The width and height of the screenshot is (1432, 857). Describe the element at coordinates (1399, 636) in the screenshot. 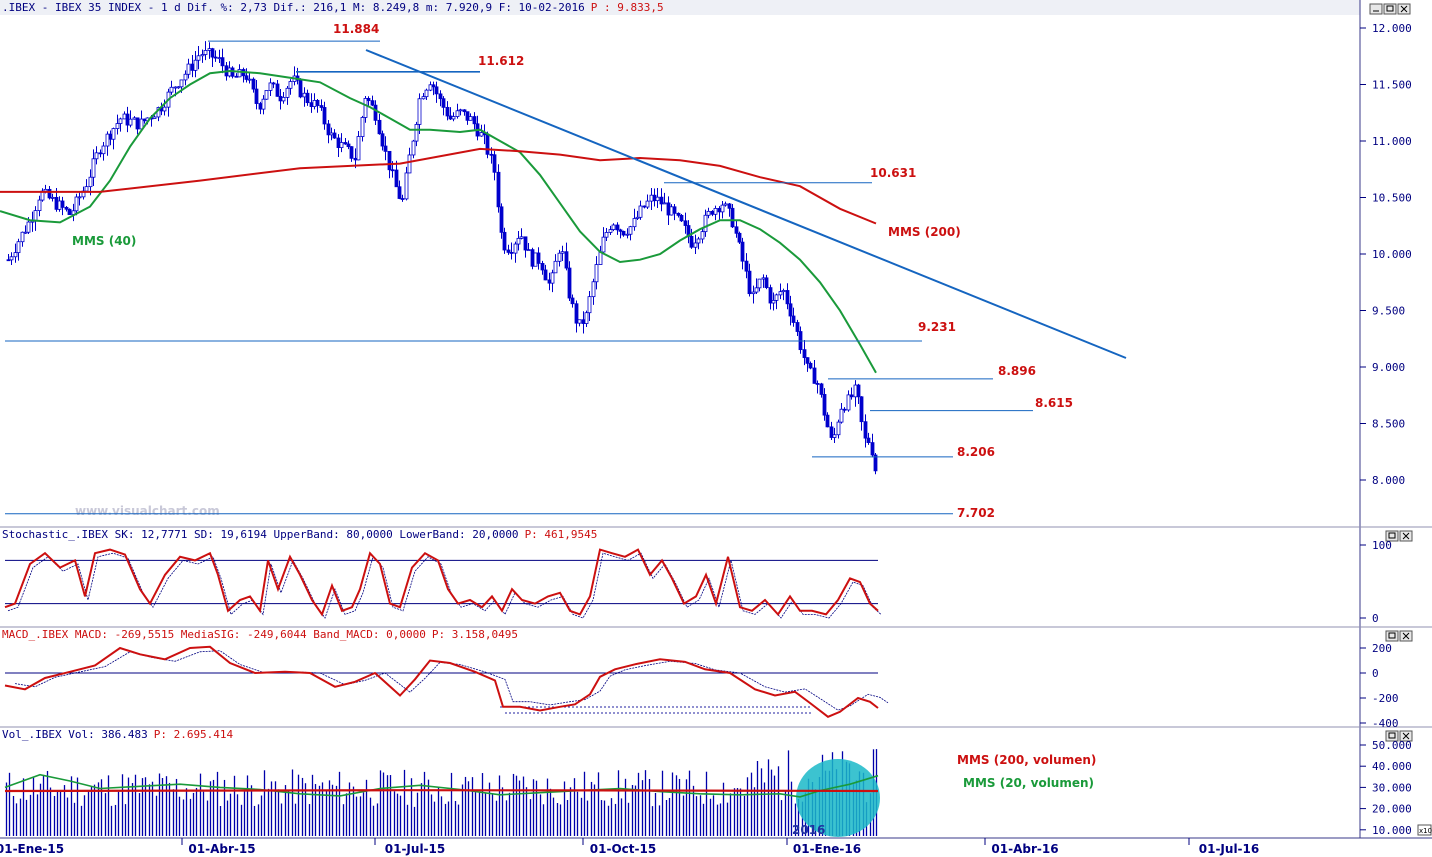

I see `macd-panel-controls` at that location.